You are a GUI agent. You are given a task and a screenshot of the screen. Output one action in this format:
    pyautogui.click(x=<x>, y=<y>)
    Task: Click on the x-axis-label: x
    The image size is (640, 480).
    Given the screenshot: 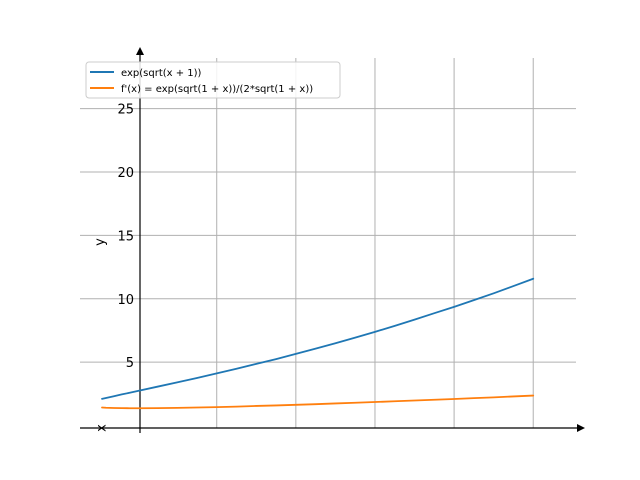 What is the action you would take?
    pyautogui.click(x=102, y=428)
    